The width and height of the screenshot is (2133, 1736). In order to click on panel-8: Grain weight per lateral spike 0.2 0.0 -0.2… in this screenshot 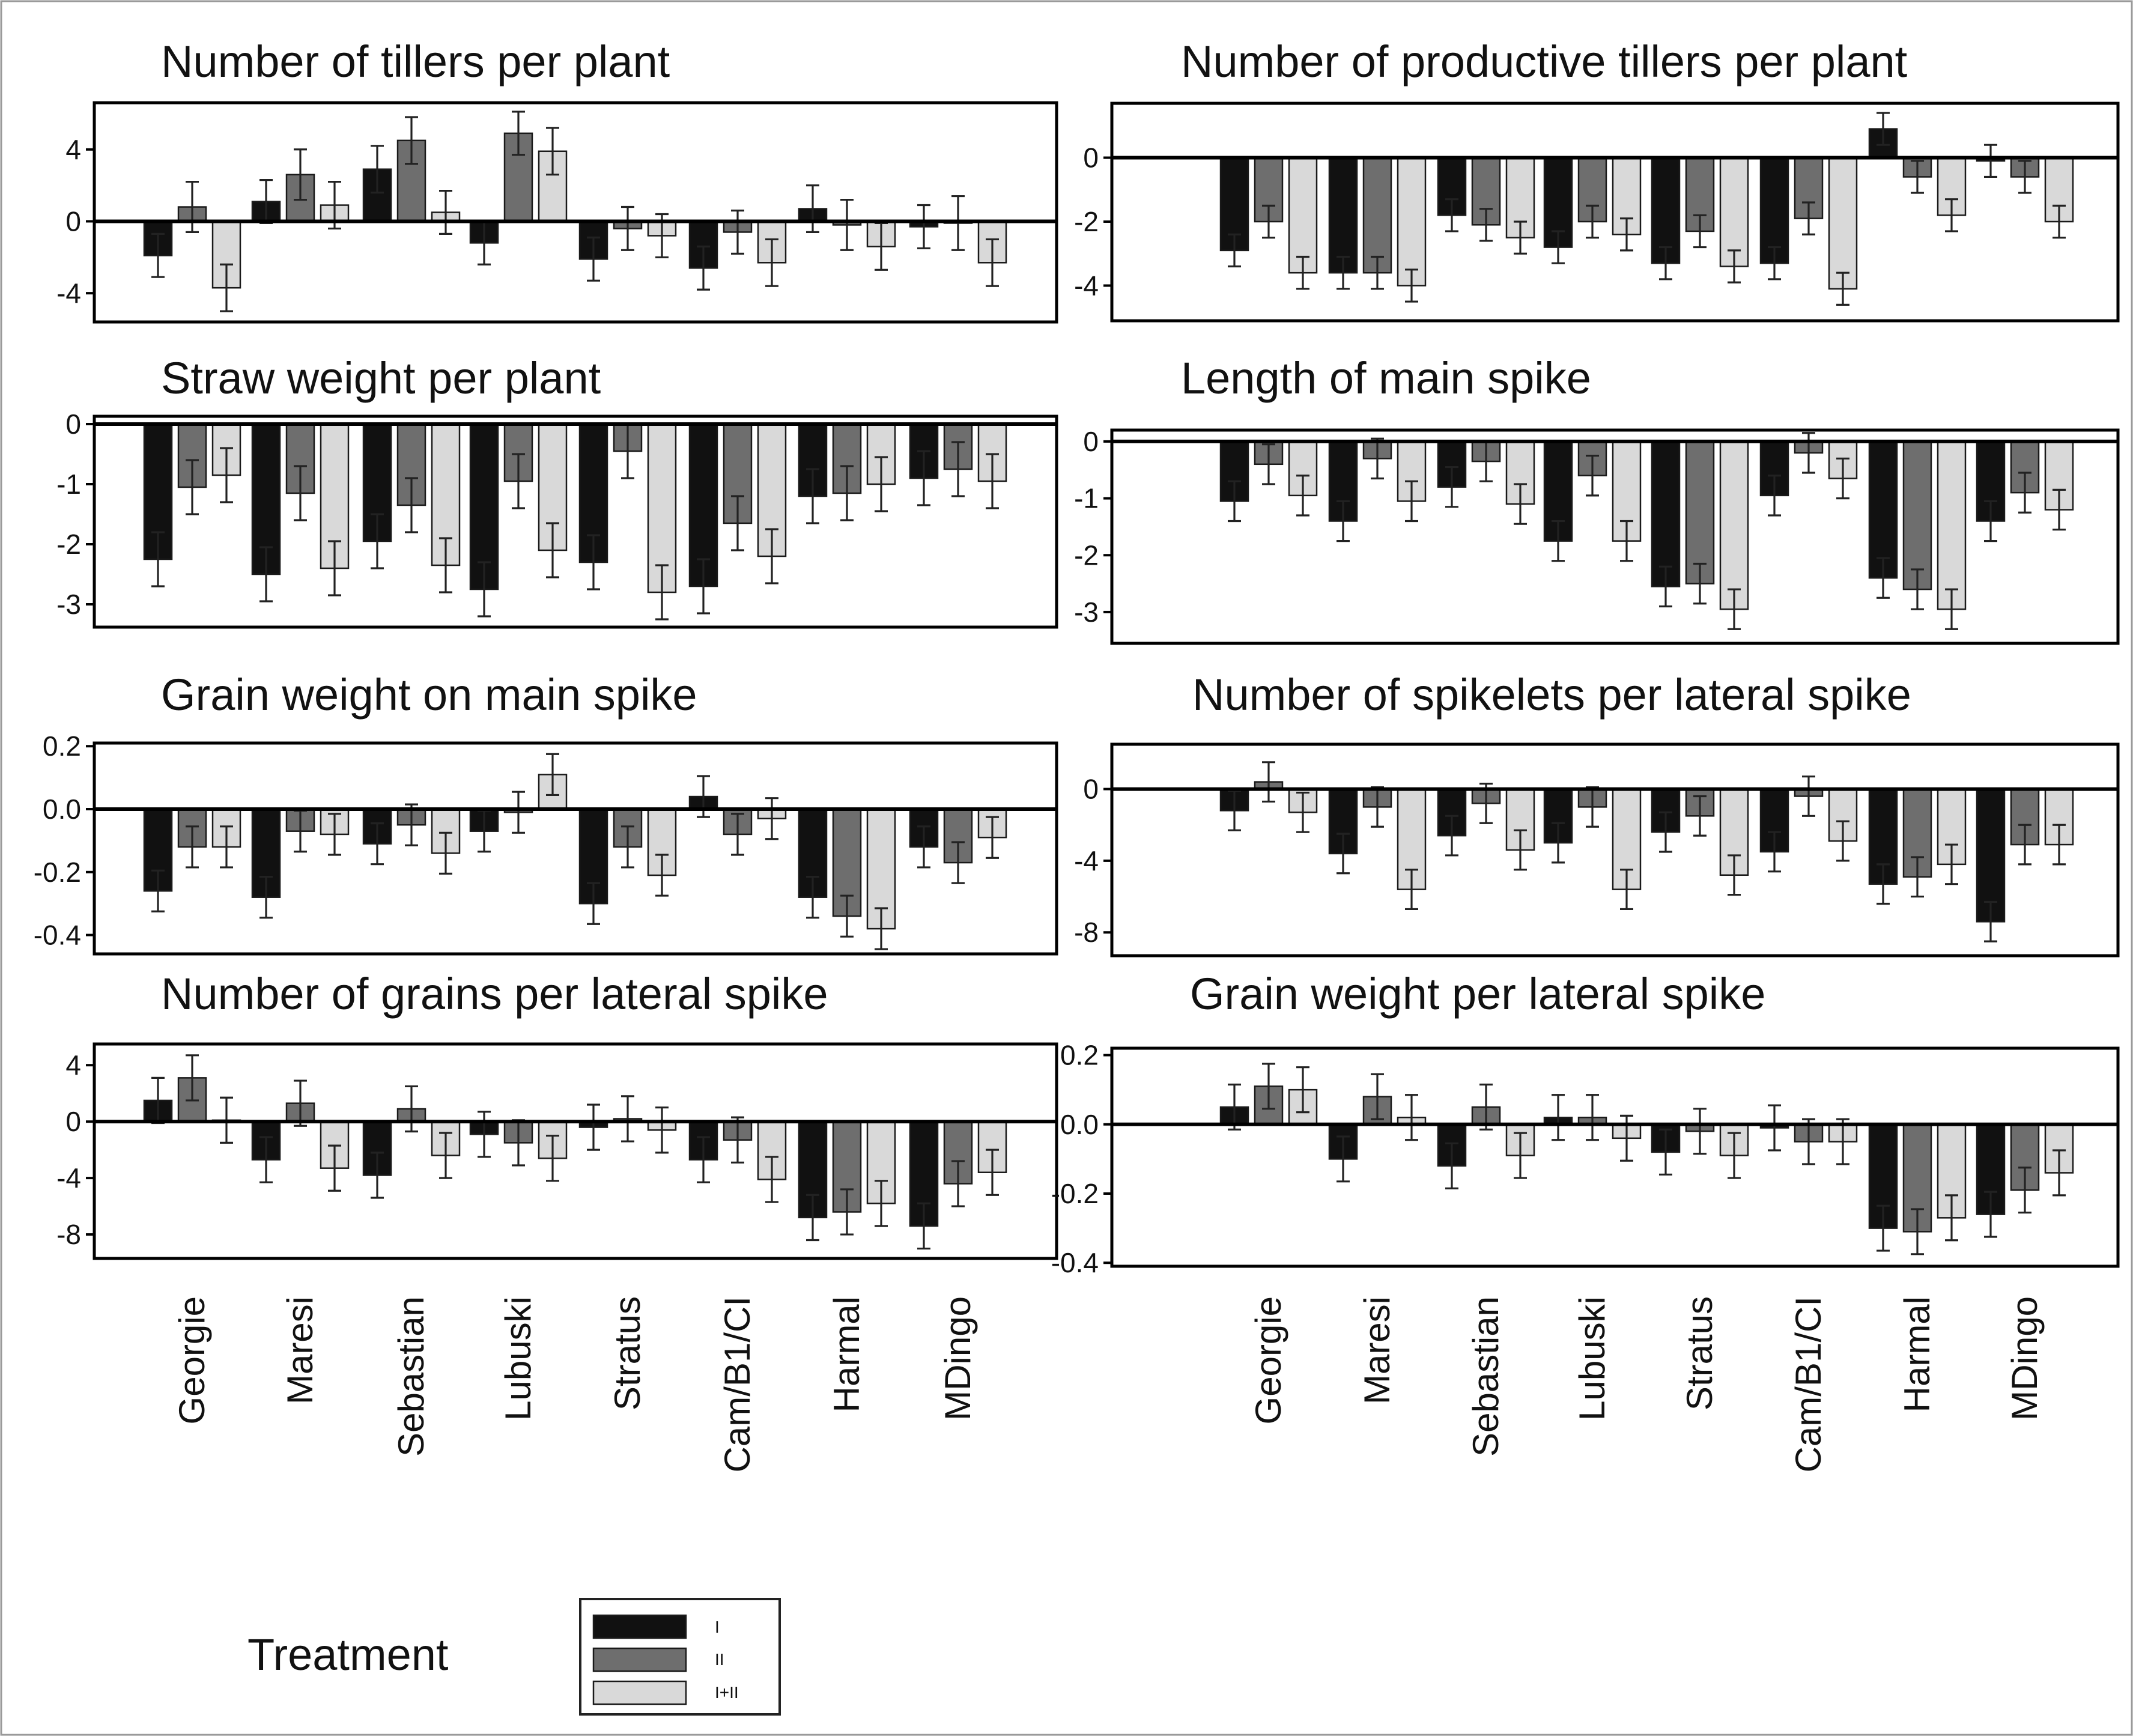, I will do `click(1586, 1123)`.